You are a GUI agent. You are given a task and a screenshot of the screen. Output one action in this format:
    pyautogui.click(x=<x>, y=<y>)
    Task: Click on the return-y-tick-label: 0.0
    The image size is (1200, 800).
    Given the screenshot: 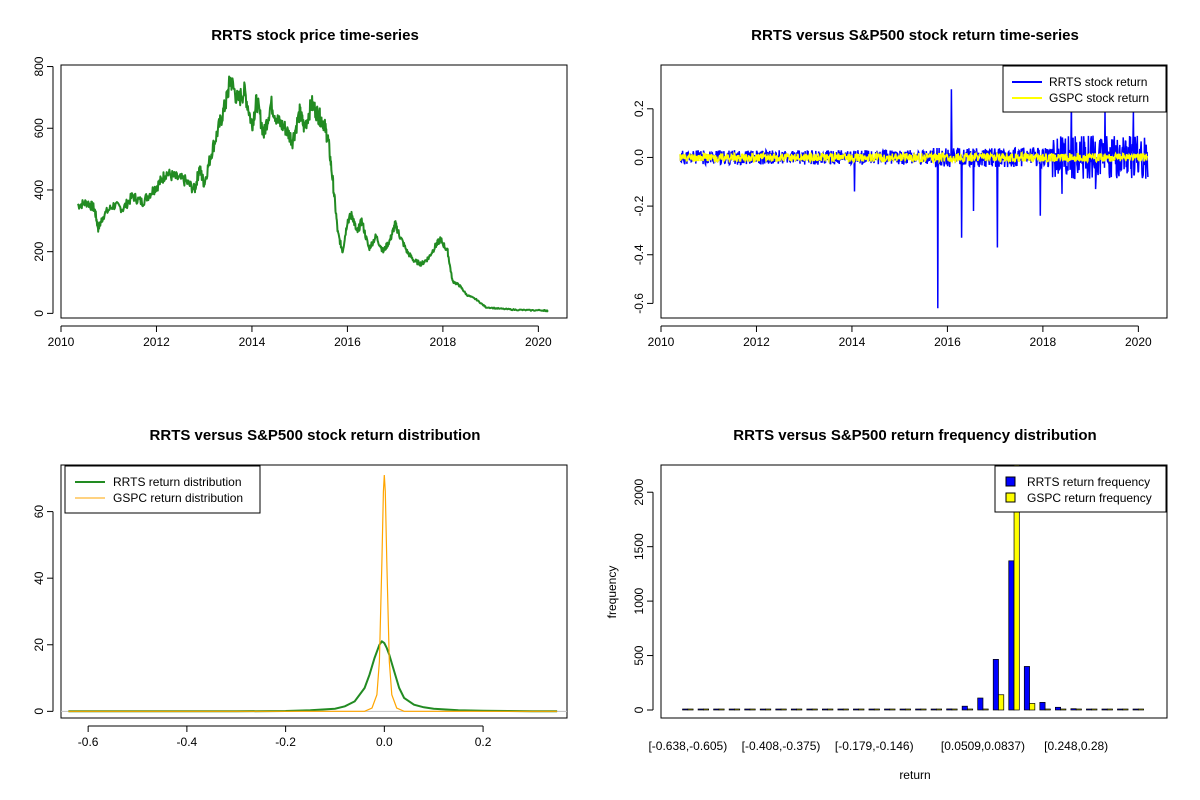 What is the action you would take?
    pyautogui.click(x=639, y=157)
    